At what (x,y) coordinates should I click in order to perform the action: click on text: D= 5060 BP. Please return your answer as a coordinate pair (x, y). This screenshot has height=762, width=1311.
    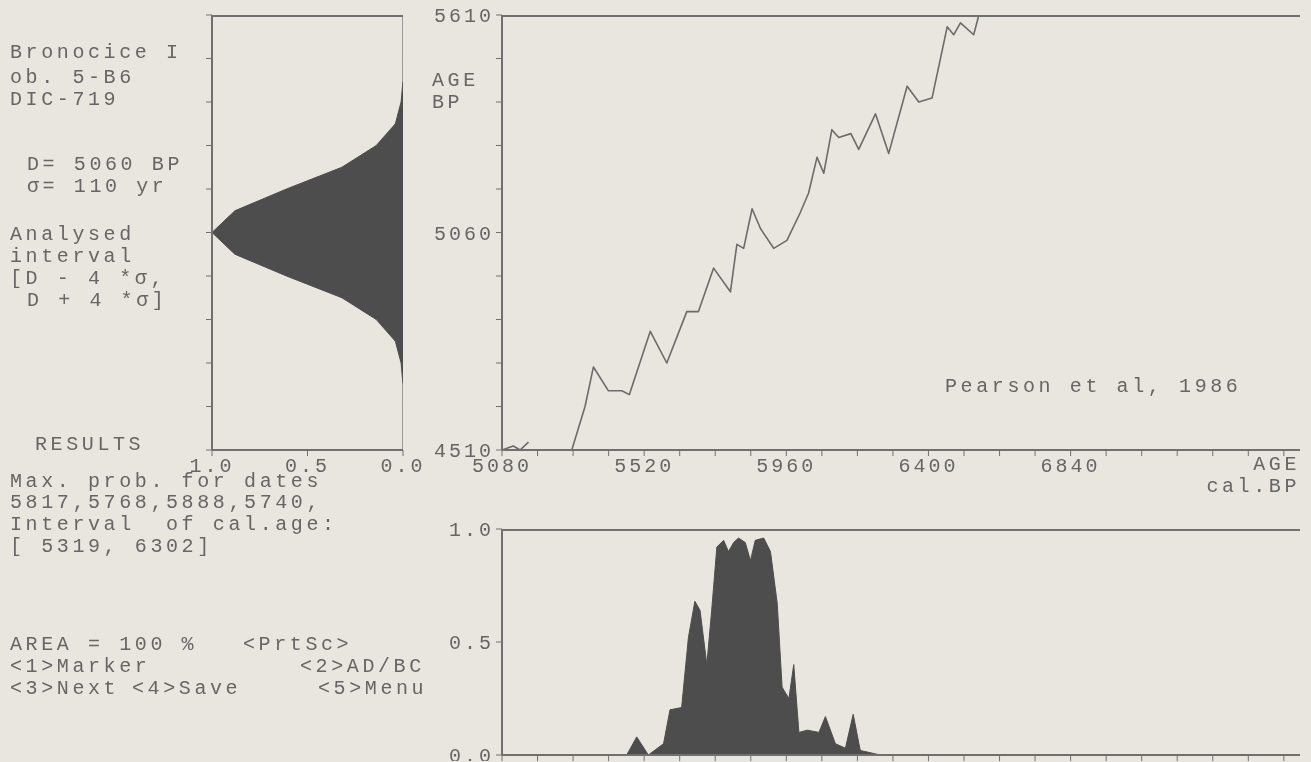
    Looking at the image, I should click on (105, 164).